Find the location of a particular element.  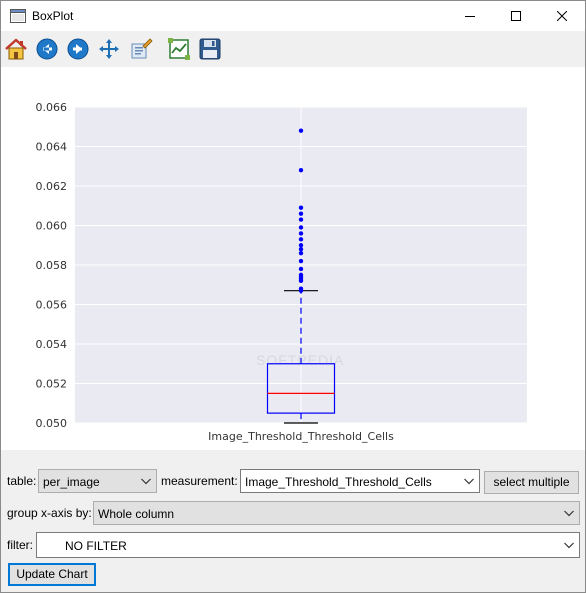

y-tick-label: 0.060 is located at coordinates (52, 226).